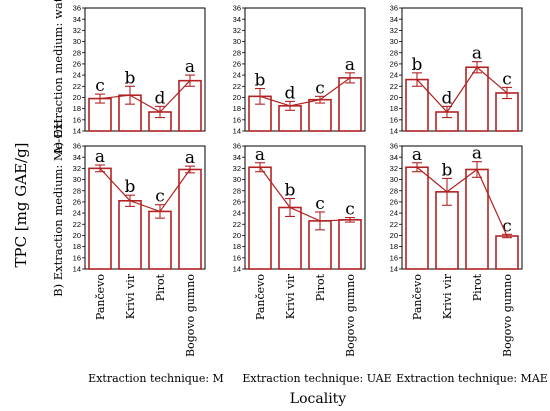 The width and height of the screenshot is (550, 411). Describe the element at coordinates (21, 204) in the screenshot. I see `y-axis-label: TPC [mg GAE/g]` at that location.